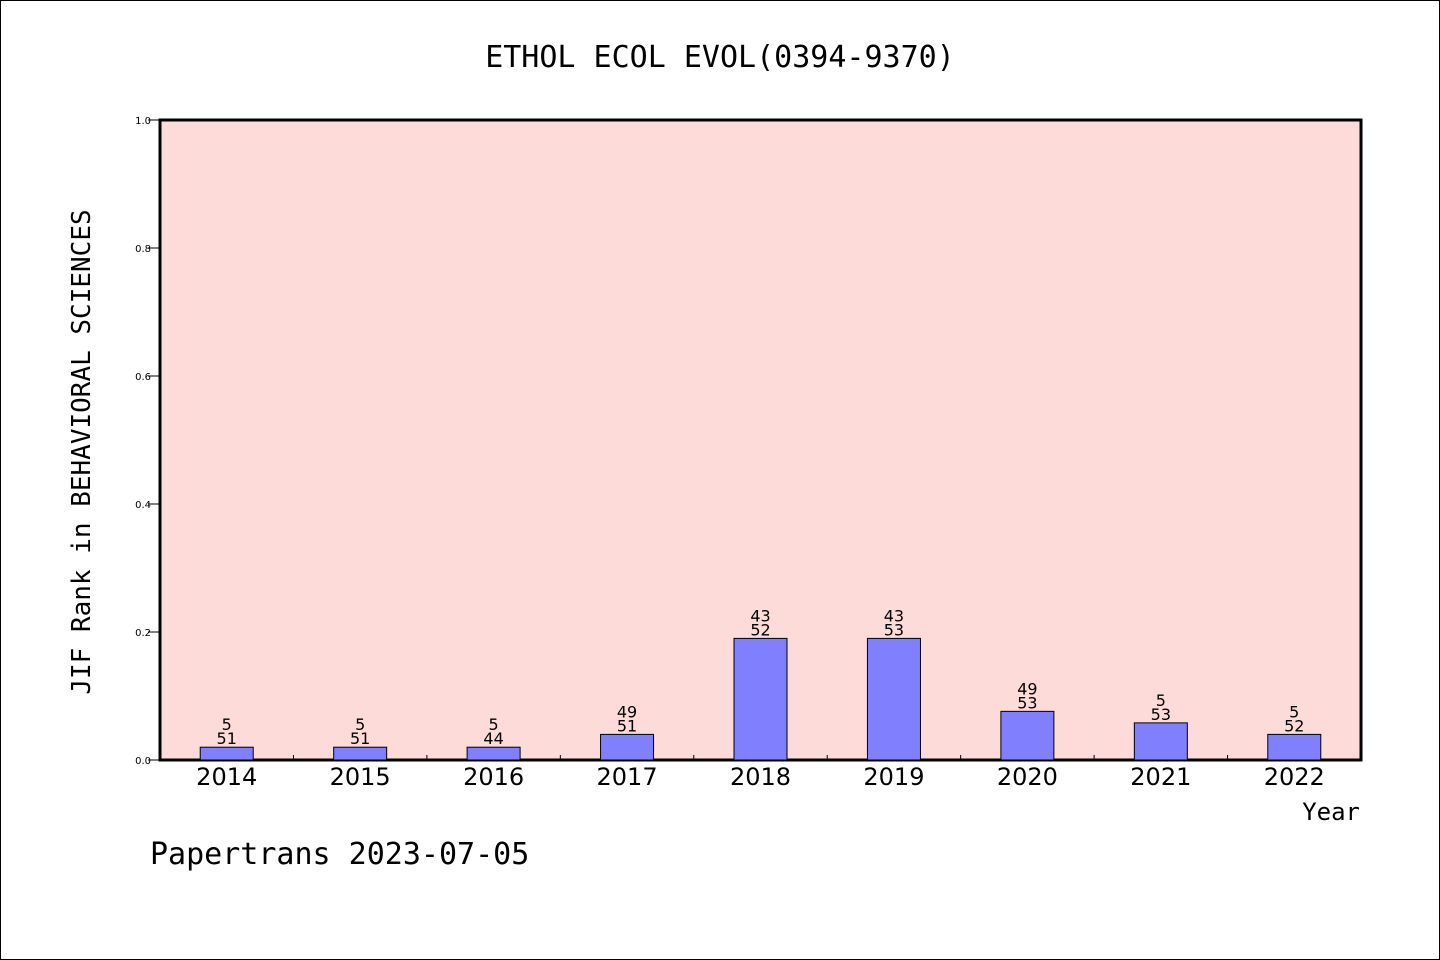 The width and height of the screenshot is (1440, 960). Describe the element at coordinates (143, 633) in the screenshot. I see `y-tick-label: 0.2` at that location.